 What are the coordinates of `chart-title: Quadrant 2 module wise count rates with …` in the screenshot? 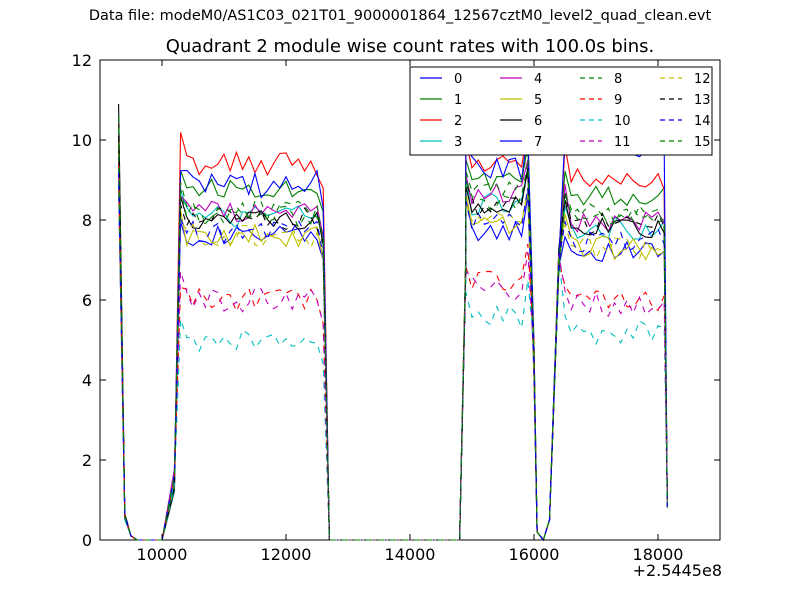 It's located at (410, 46).